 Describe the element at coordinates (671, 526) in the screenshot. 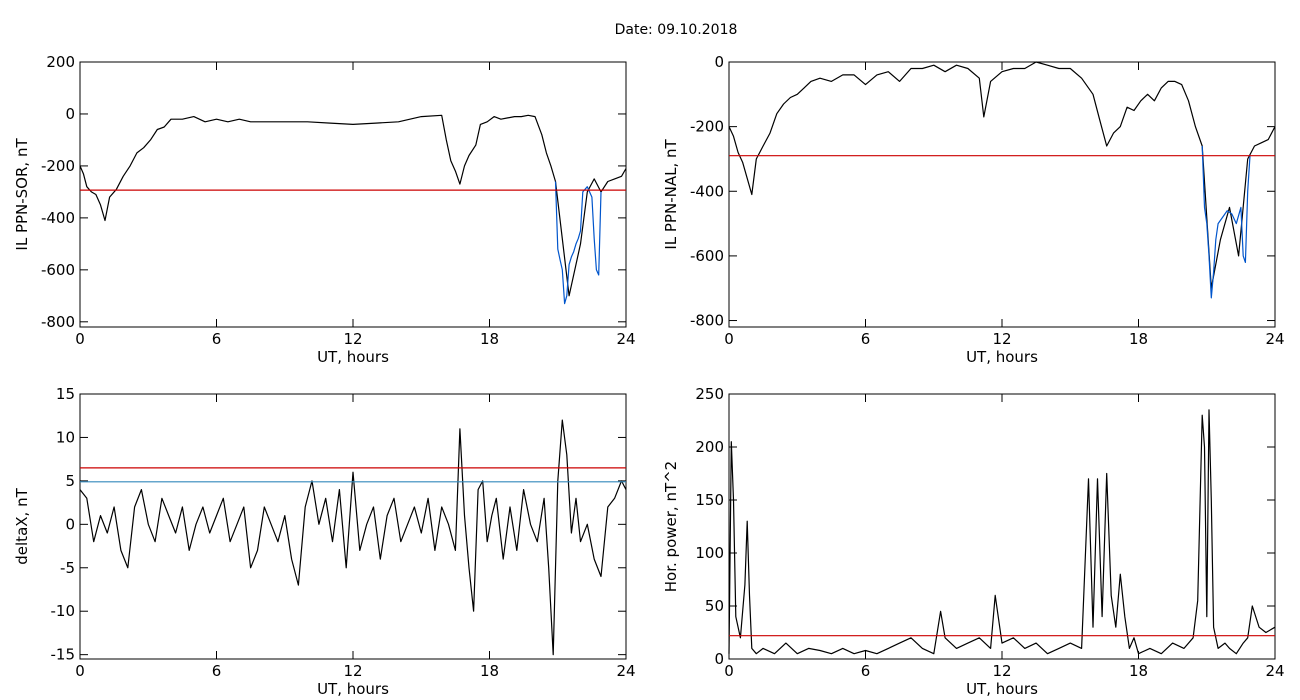

I see `y-axis-label: Hor. power, nT^2` at that location.